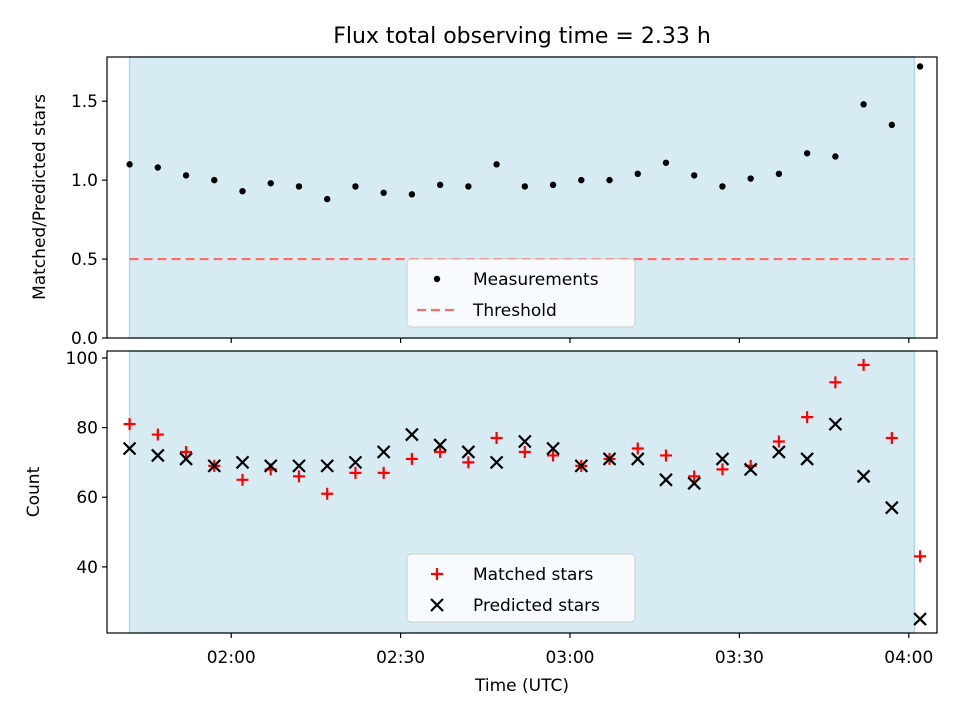 The image size is (960, 720). What do you see at coordinates (87, 498) in the screenshot?
I see `y-tick-label-bottom: 60` at bounding box center [87, 498].